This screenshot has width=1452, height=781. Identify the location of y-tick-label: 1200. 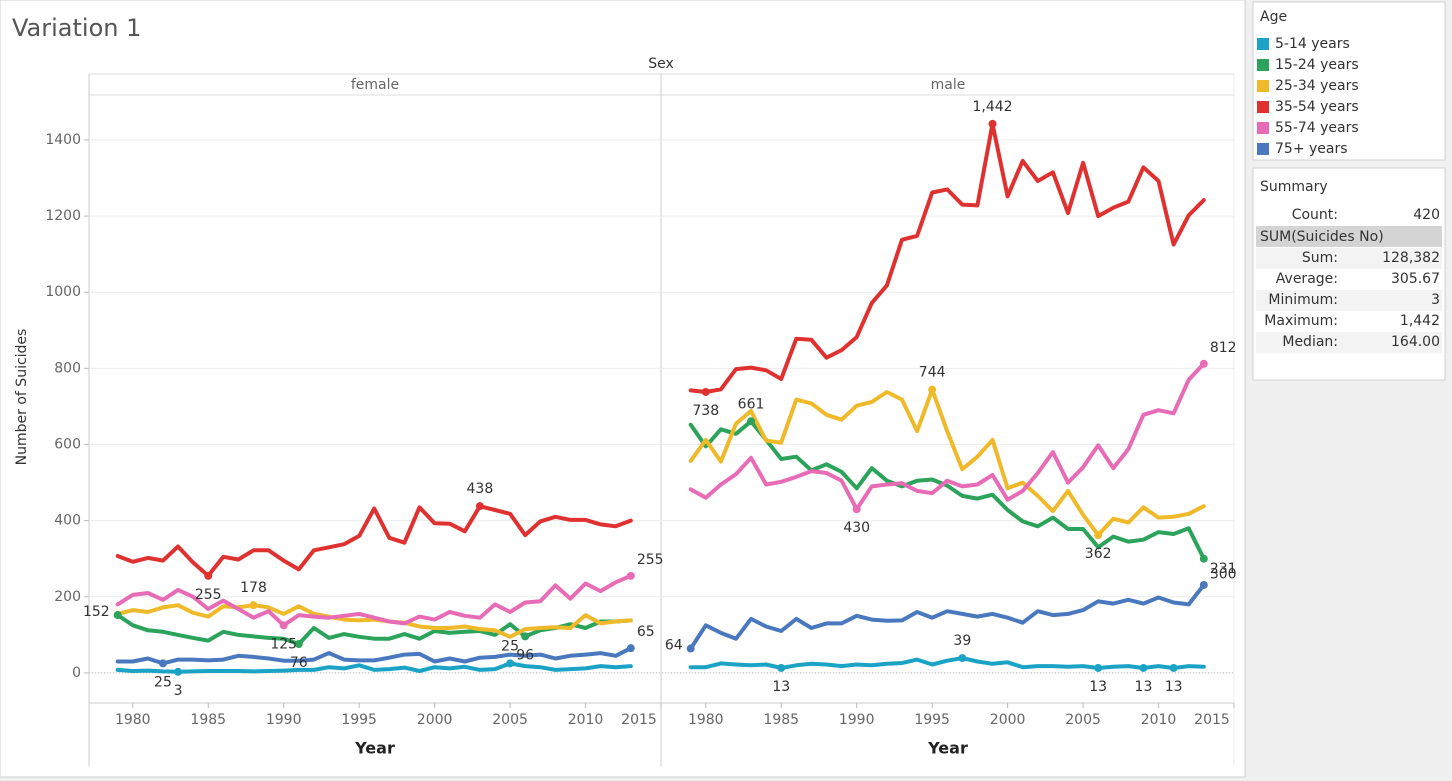
(63, 216).